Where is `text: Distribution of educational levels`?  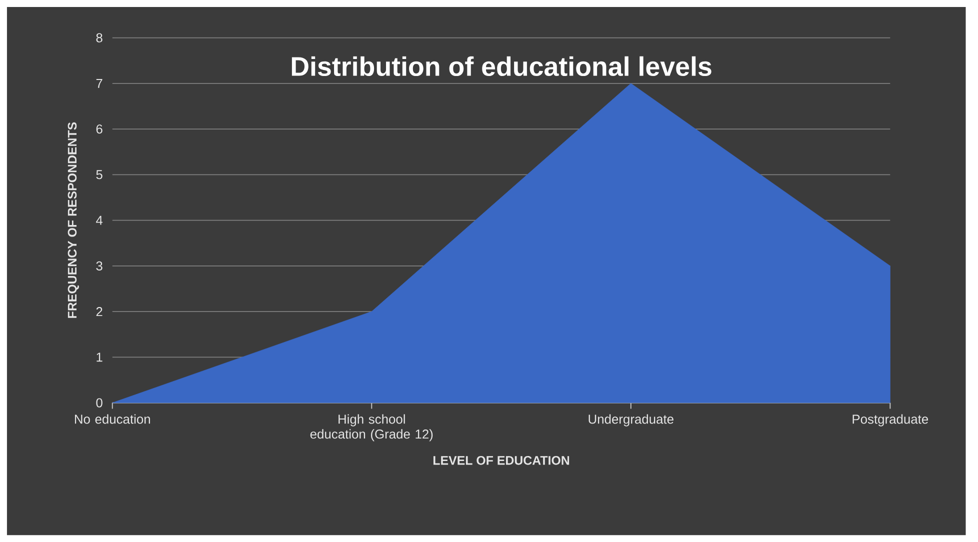
text: Distribution of educational levels is located at coordinates (502, 66).